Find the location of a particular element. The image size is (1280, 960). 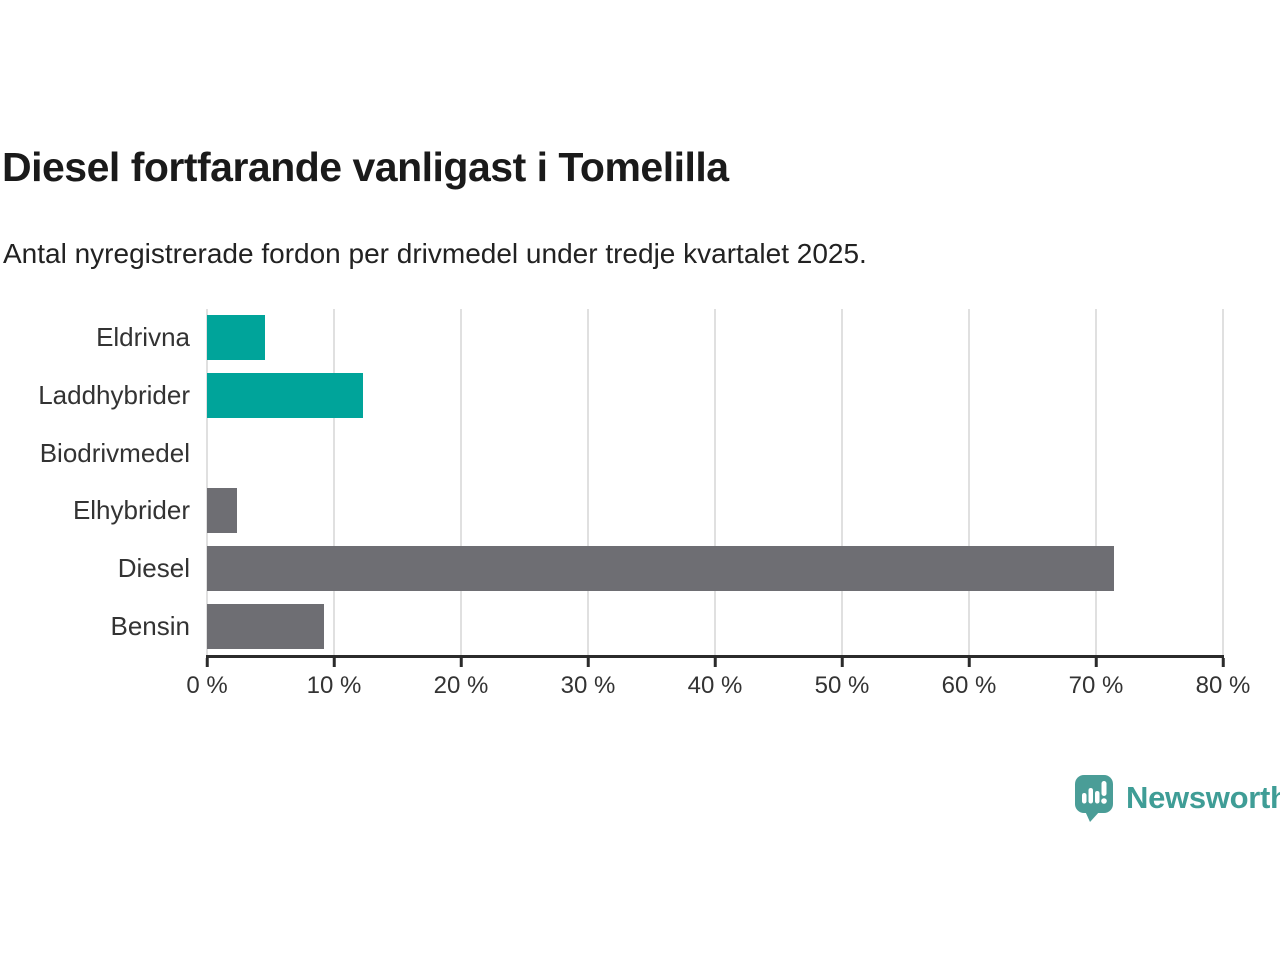

newsworthy-logo-icon is located at coordinates (1094, 798).